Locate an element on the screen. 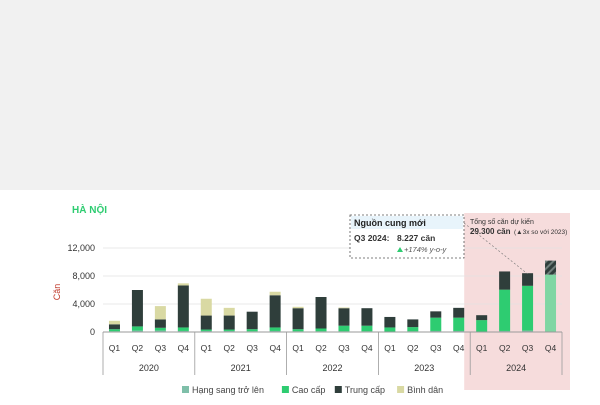 The width and height of the screenshot is (600, 405). legend-label-0: Hạng sang trở lên is located at coordinates (228, 390).